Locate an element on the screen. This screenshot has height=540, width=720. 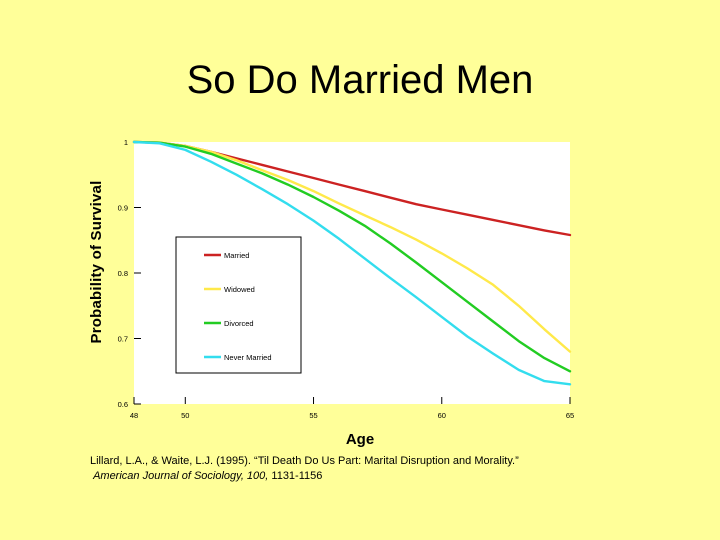
legend-label: Divorced is located at coordinates (239, 323).